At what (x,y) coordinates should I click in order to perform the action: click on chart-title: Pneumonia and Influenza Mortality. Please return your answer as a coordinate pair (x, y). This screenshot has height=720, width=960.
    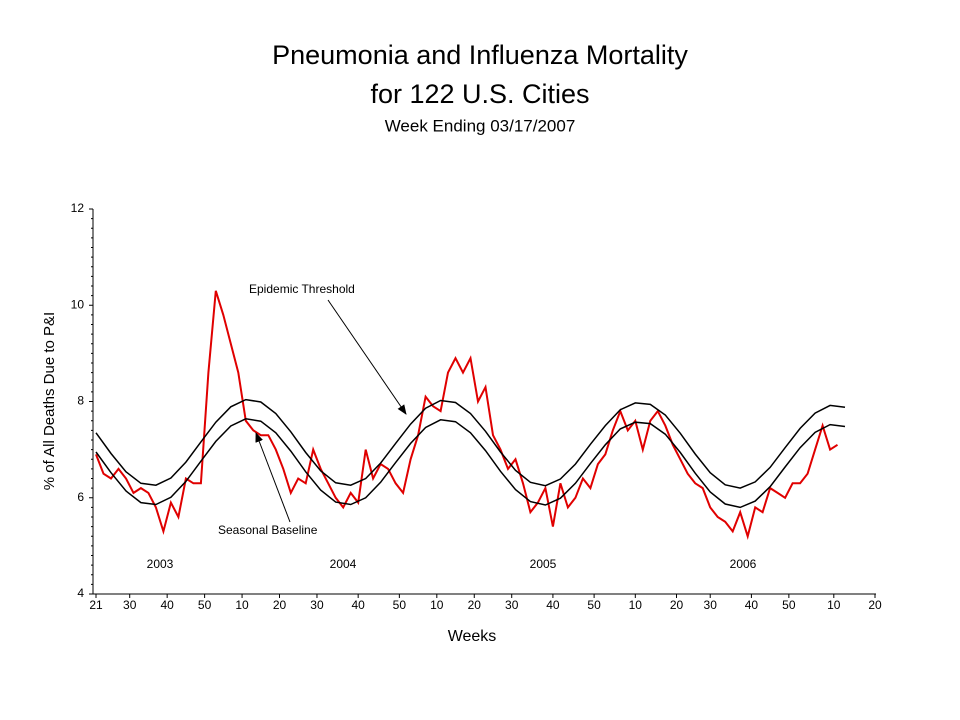
    Looking at the image, I should click on (480, 55).